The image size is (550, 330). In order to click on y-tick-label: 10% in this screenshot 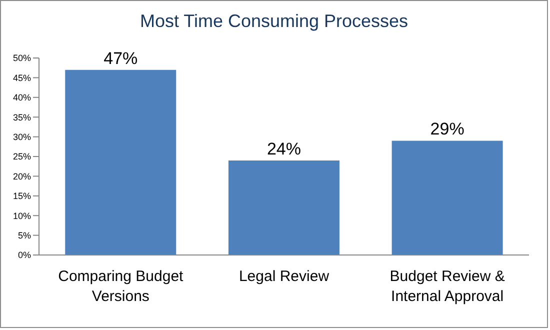, I will do `click(21, 215)`.